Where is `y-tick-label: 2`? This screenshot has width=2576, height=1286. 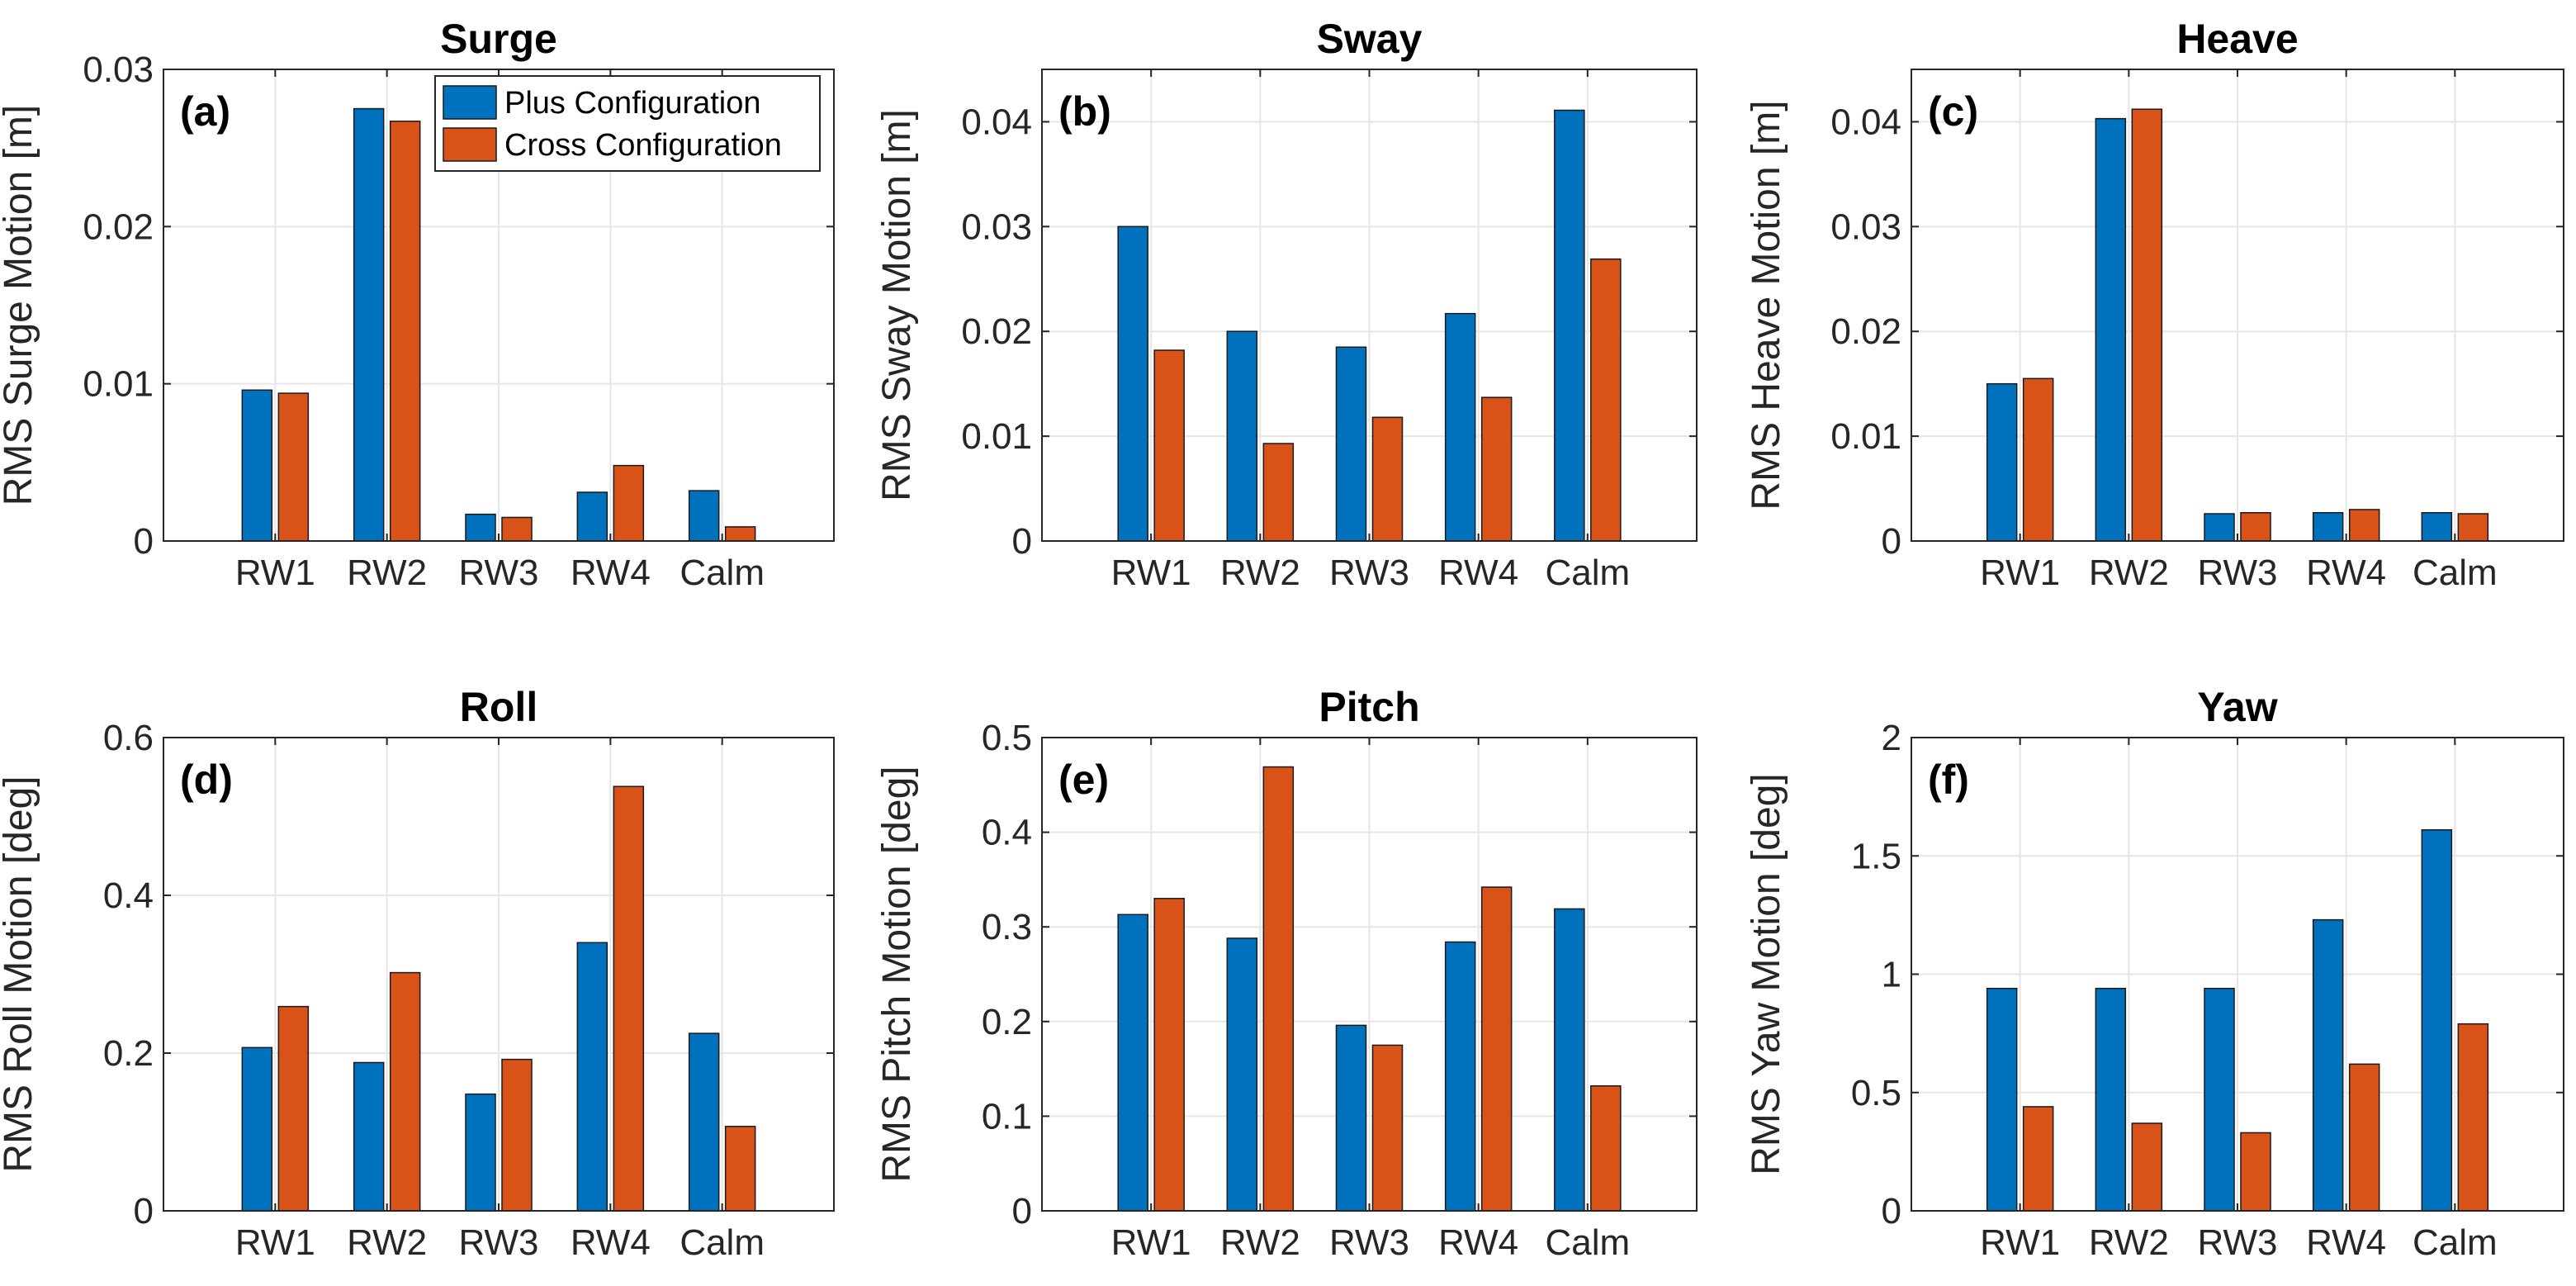 y-tick-label: 2 is located at coordinates (1891, 738).